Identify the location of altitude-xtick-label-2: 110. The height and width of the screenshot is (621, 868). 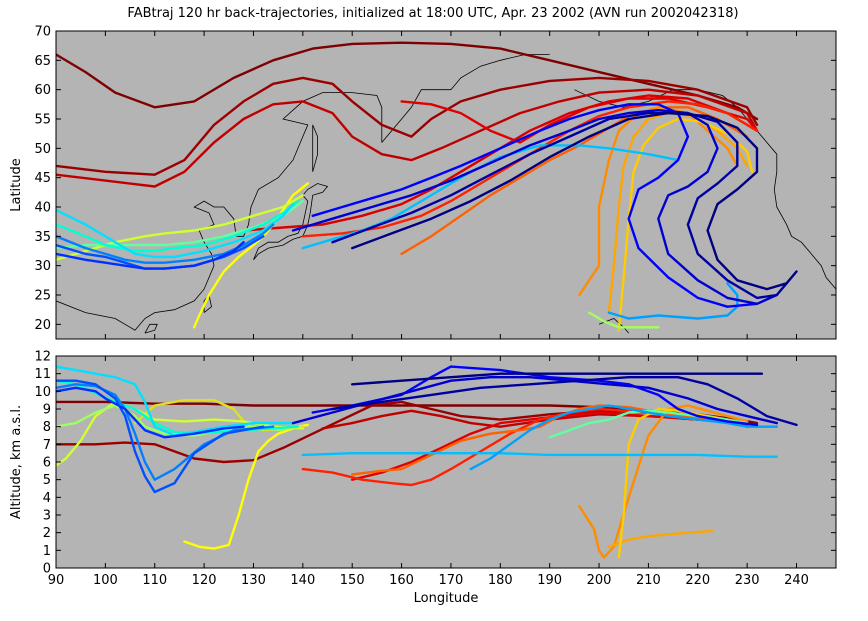
(154, 580).